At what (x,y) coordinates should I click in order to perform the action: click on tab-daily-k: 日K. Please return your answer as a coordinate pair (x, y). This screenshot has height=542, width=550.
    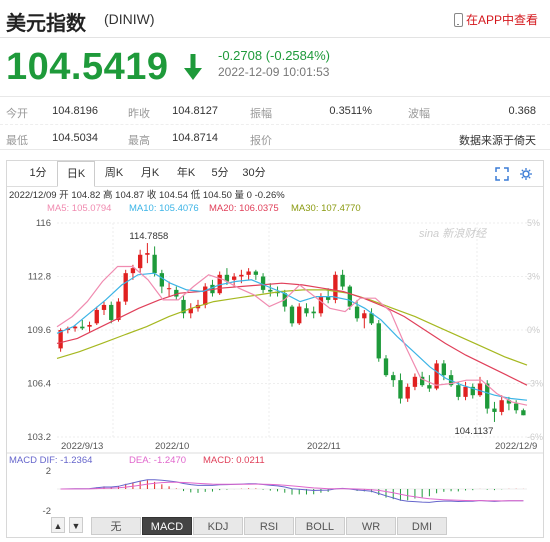
    Looking at the image, I should click on (76, 174).